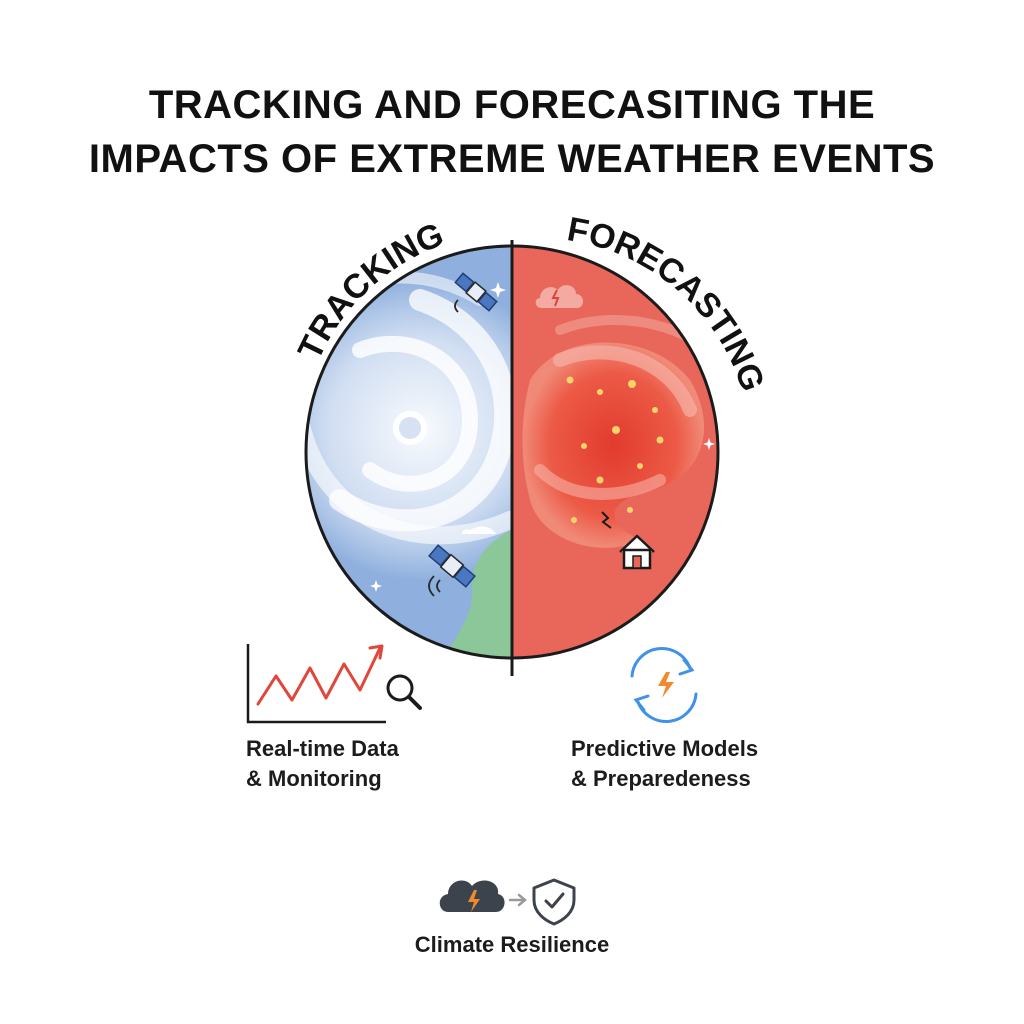  Describe the element at coordinates (664, 764) in the screenshot. I see `forecasting-caption: Predictive Models & Preparedeness` at that location.